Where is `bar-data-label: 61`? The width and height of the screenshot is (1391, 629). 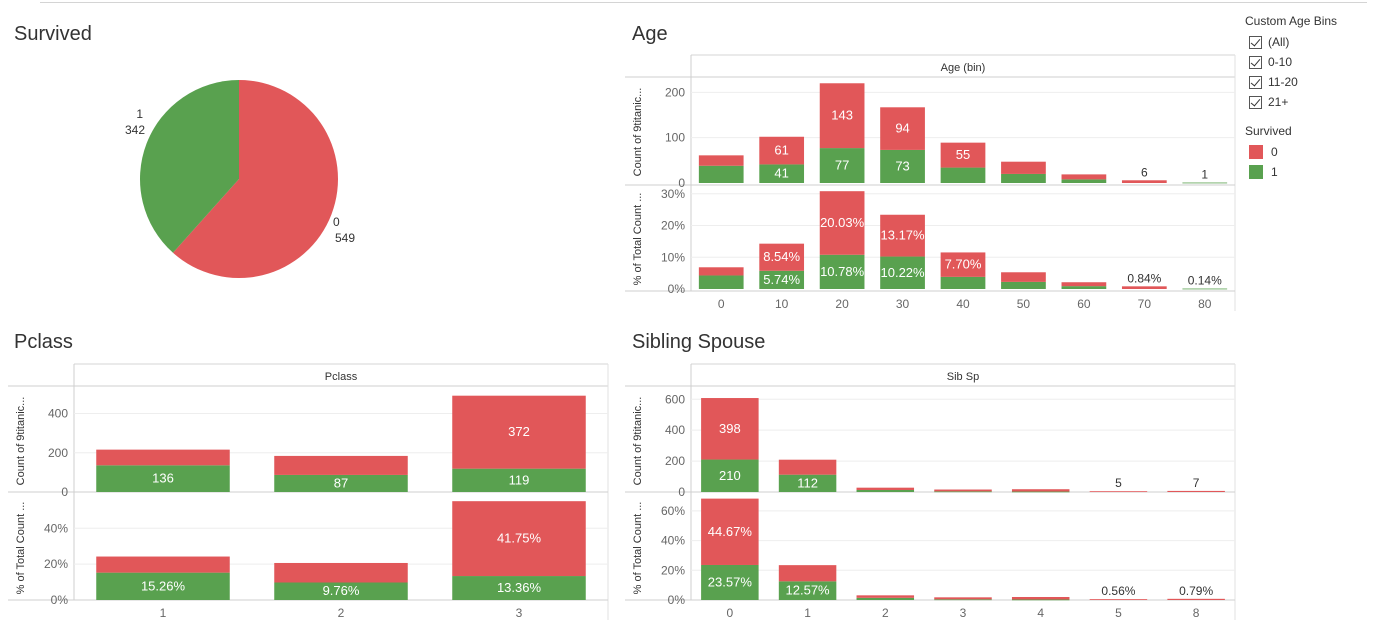
bar-data-label: 61 is located at coordinates (781, 150).